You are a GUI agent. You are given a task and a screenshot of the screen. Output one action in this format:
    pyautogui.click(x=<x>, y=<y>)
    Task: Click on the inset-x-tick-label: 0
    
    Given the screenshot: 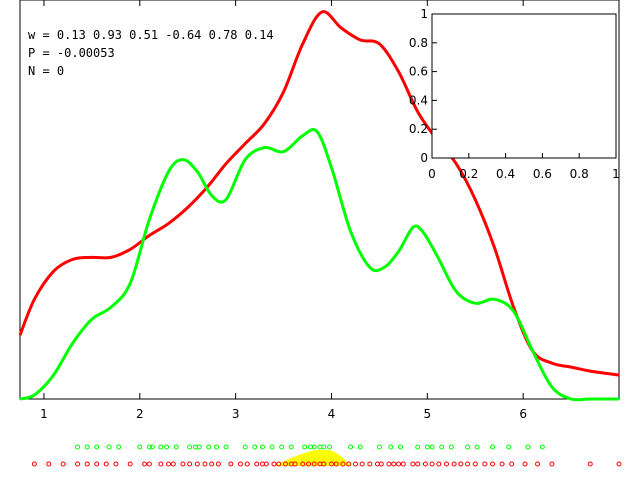 What is the action you would take?
    pyautogui.click(x=432, y=174)
    